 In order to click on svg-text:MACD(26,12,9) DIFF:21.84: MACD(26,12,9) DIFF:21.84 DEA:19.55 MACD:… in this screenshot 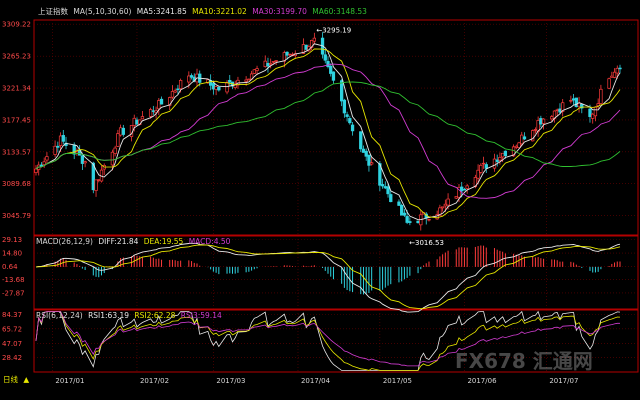, I will do `click(133, 241)`.